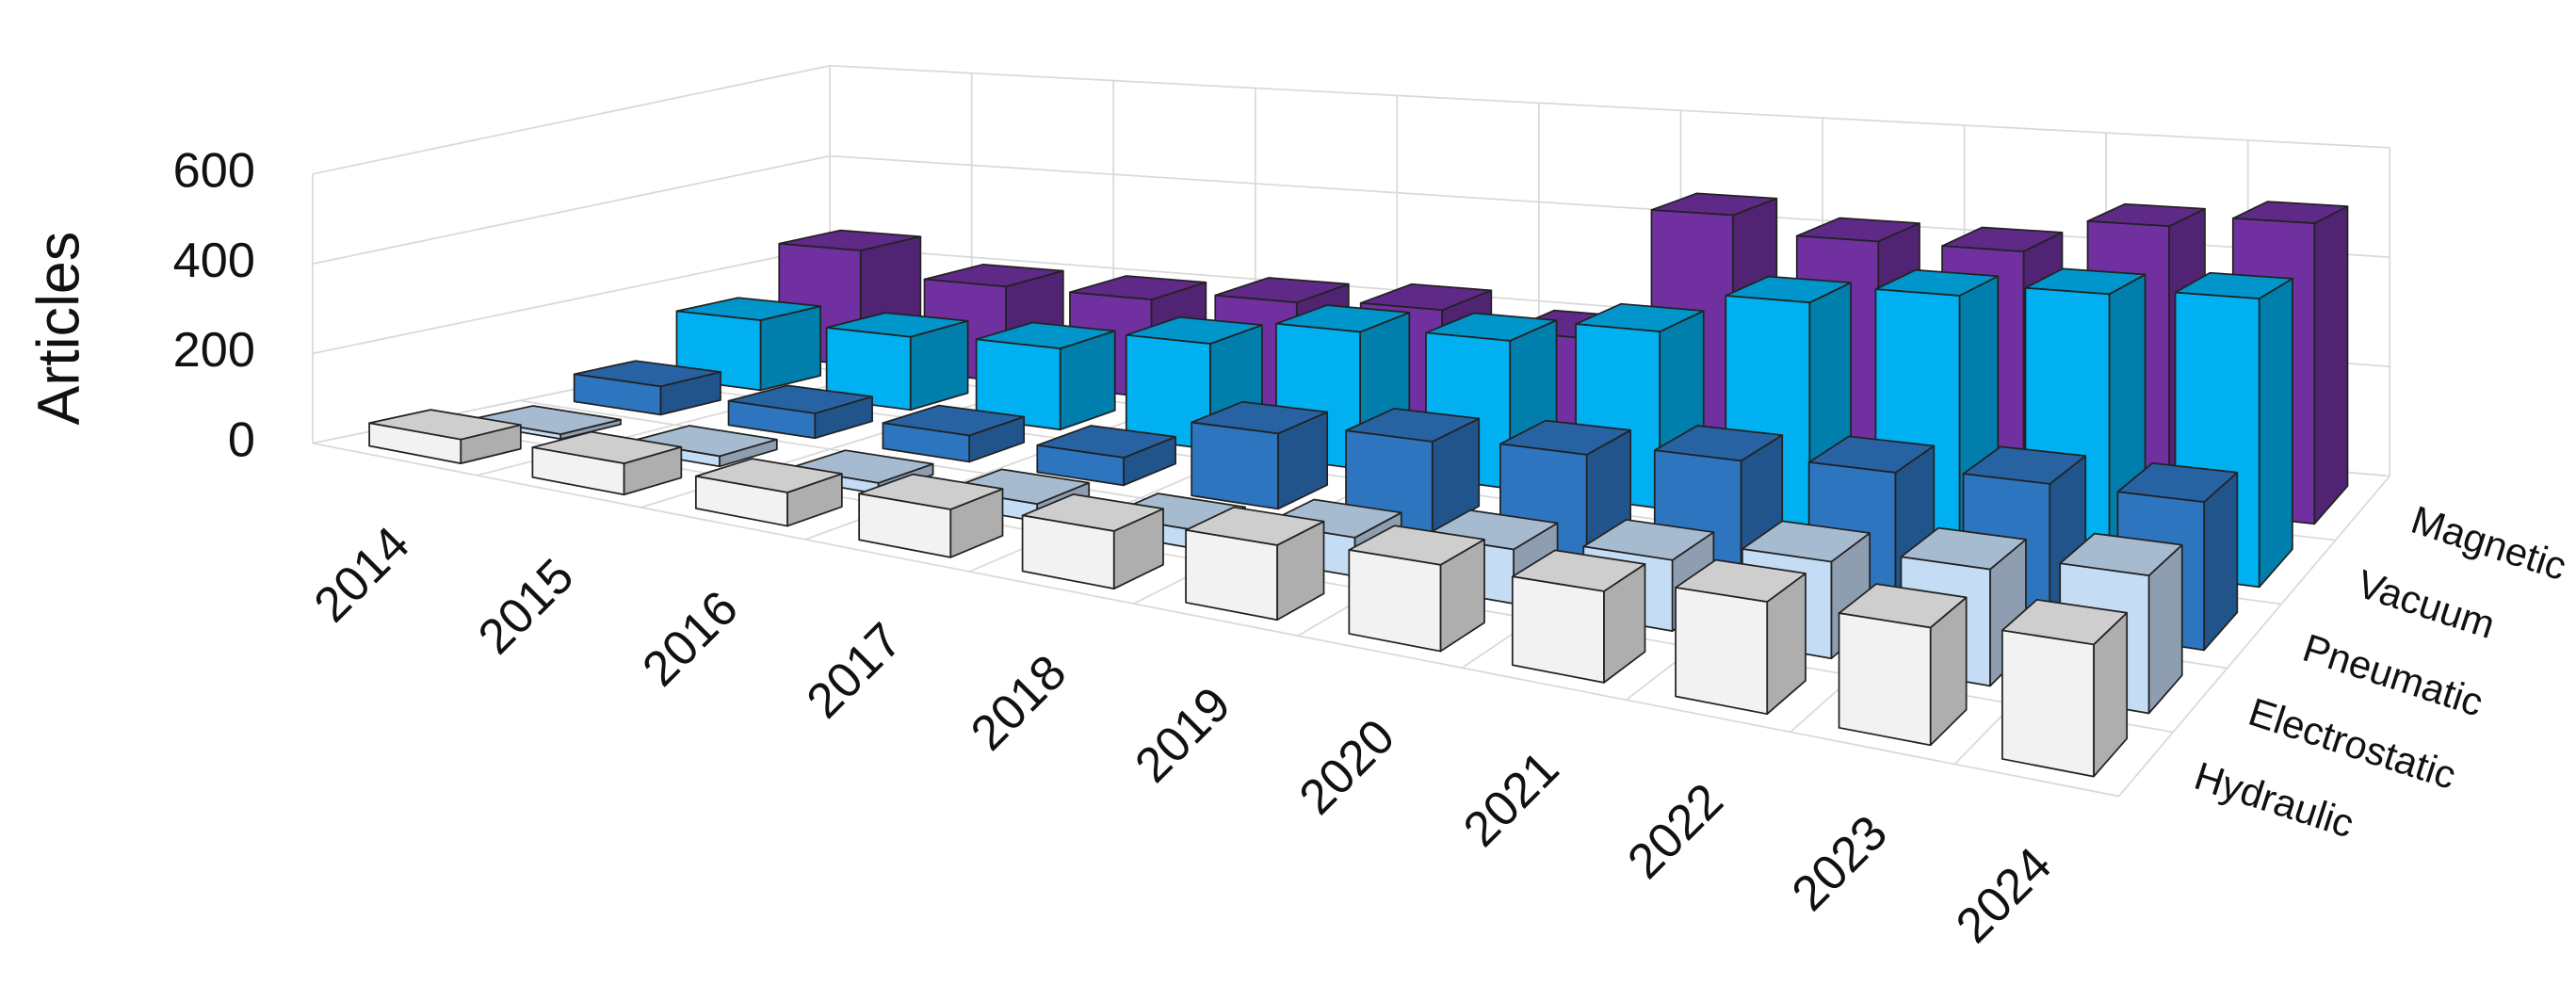 This screenshot has height=985, width=2576. I want to click on x-tick-label: 2014, so click(362, 575).